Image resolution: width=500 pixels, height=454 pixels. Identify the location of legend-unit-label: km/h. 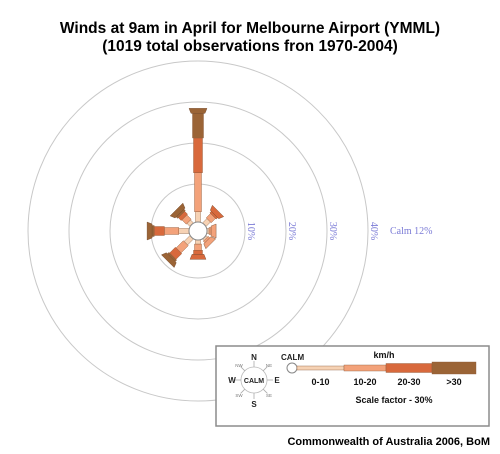
(383, 355).